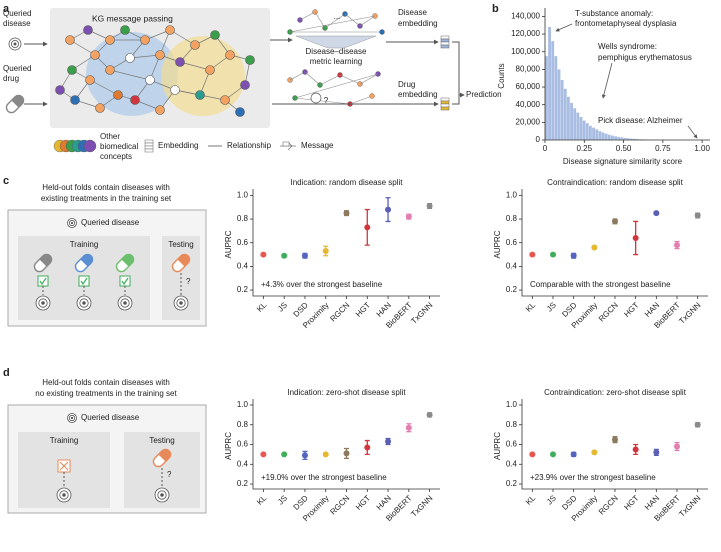 The image size is (721, 552). What do you see at coordinates (418, 23) in the screenshot?
I see `disease-embedding: embedding` at bounding box center [418, 23].